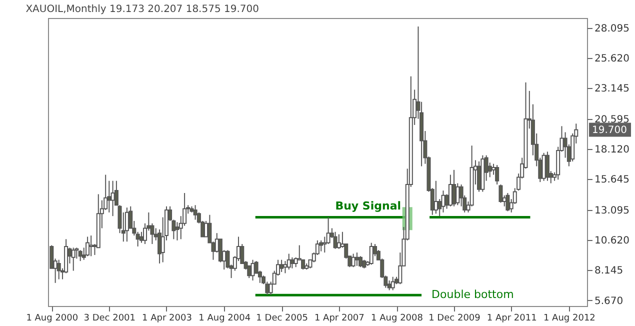 The image size is (635, 326). Describe the element at coordinates (609, 130) in the screenshot. I see `annotation: 19.700` at that location.